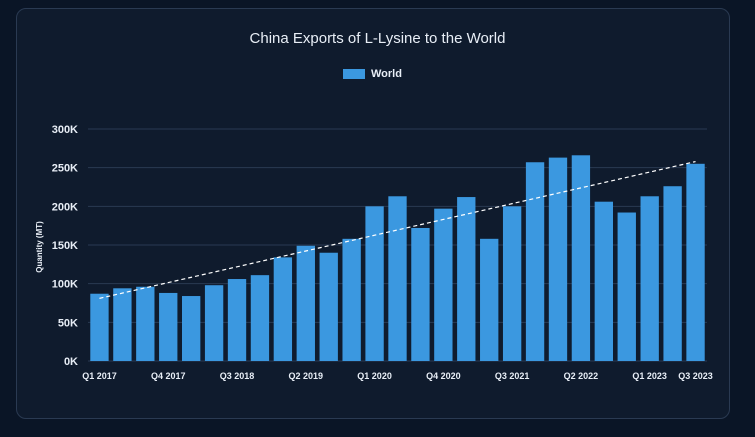 The height and width of the screenshot is (437, 755). What do you see at coordinates (39, 247) in the screenshot?
I see `y-axis-label: Quantity (MT)` at bounding box center [39, 247].